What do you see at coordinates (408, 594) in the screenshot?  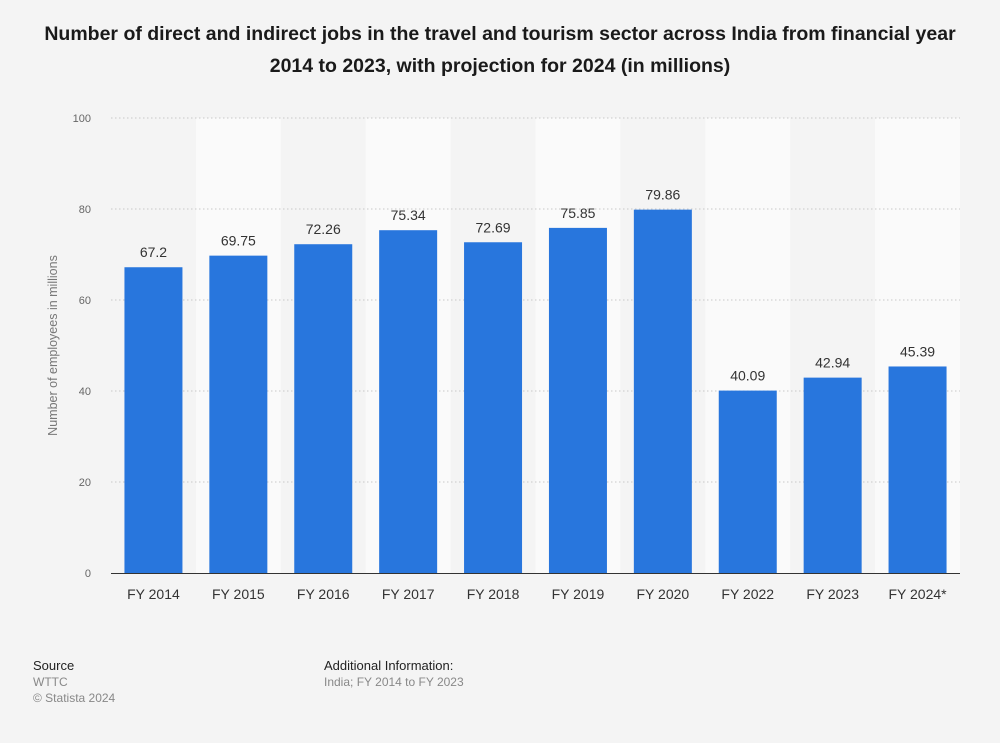 I see `x-tick-label: FY 2017` at bounding box center [408, 594].